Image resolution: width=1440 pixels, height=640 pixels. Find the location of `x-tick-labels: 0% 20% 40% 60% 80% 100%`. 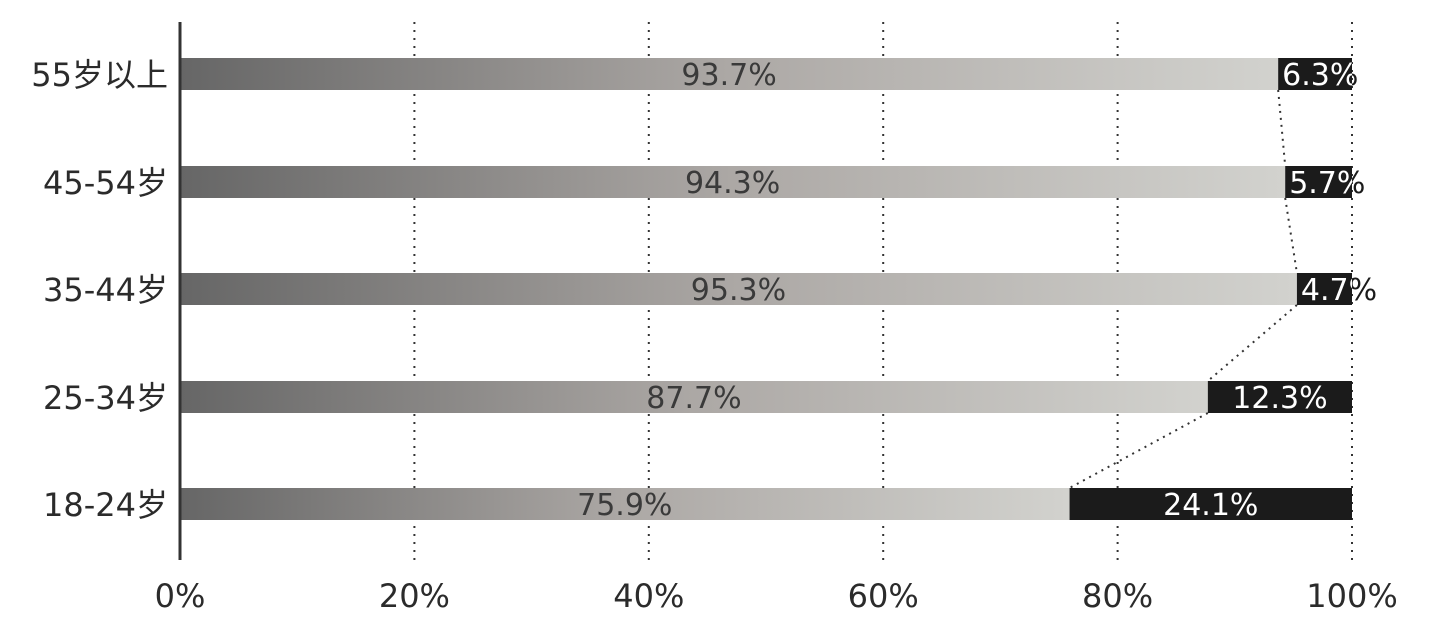

x-tick-labels: 0% 20% 40% 60% 80% 100% is located at coordinates (776, 596).